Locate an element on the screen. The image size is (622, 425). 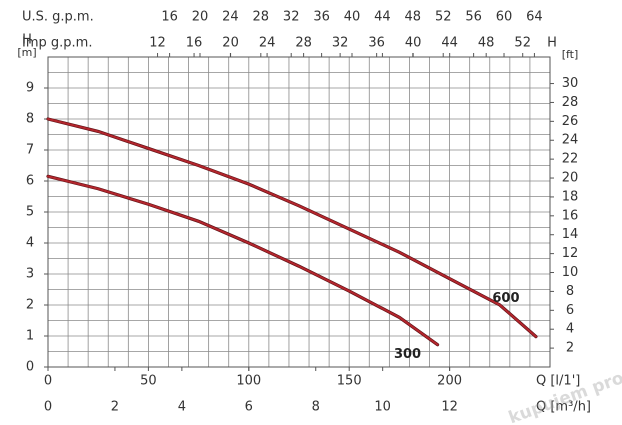
y2-tick-label: 28 is located at coordinates (570, 102).